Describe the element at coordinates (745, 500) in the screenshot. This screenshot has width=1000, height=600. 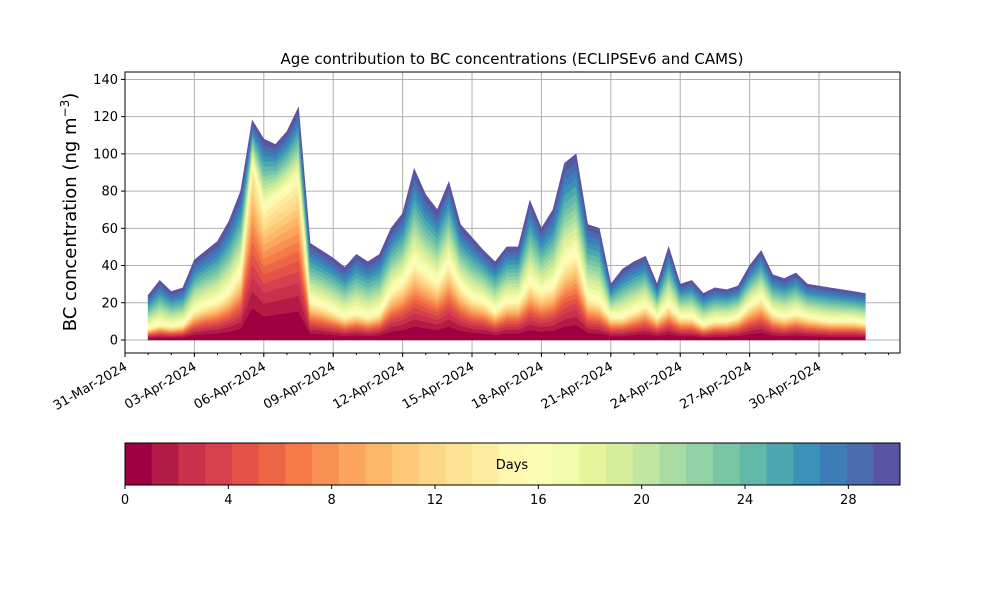
I see `colorbar-tick-label: 24` at that location.